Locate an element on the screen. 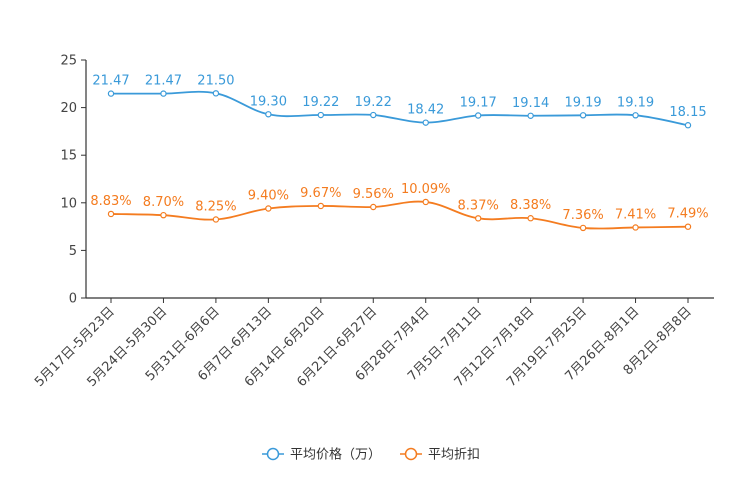 The image size is (744, 496). data-label: 21.50 is located at coordinates (215, 80).